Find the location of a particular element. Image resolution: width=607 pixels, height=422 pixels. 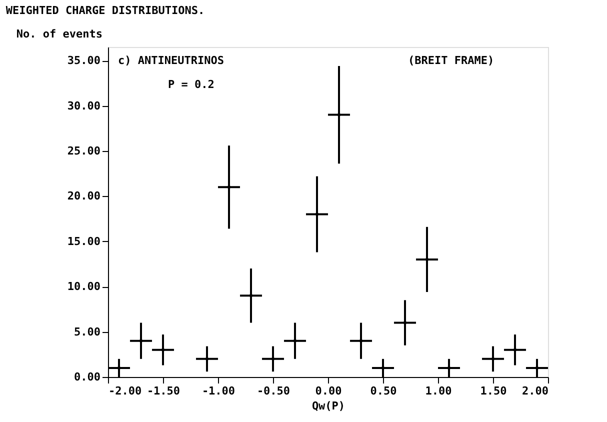

x-tick-label: -1.00 is located at coordinates (219, 391).